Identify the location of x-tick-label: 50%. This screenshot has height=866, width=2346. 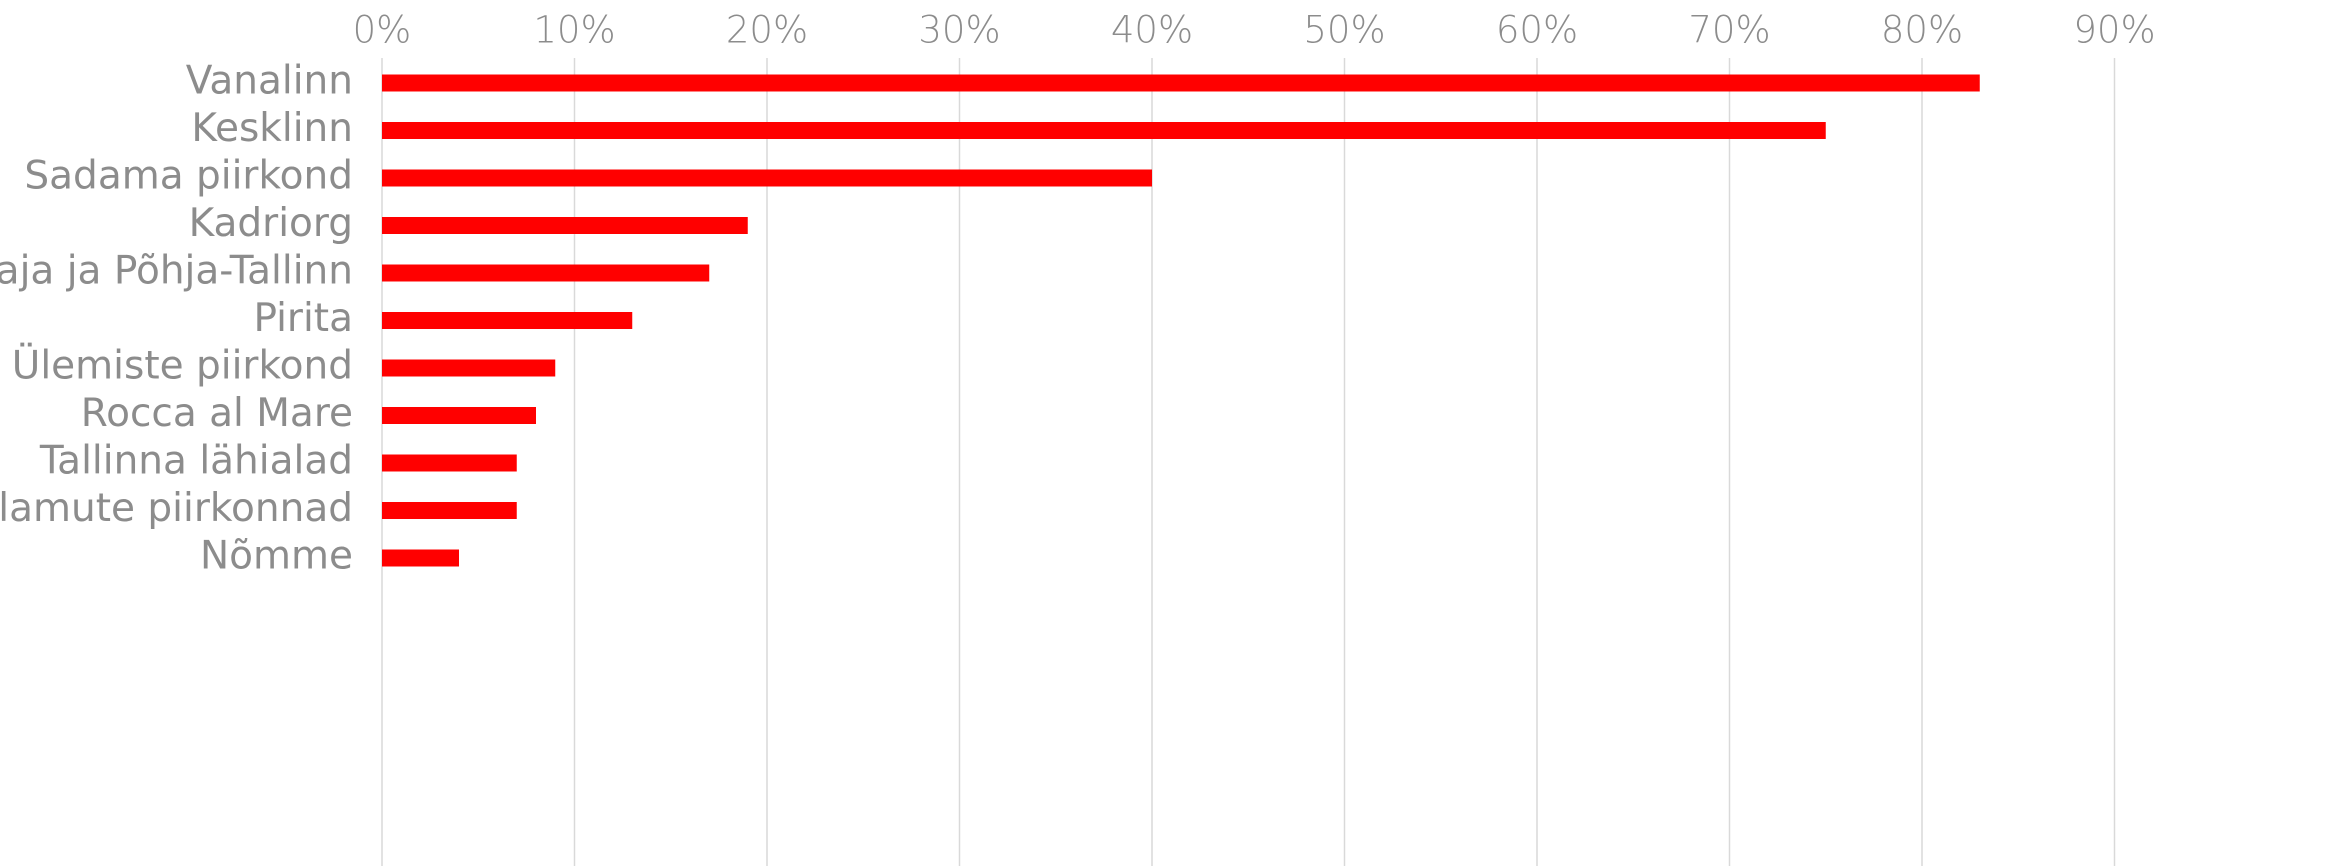
(1344, 30).